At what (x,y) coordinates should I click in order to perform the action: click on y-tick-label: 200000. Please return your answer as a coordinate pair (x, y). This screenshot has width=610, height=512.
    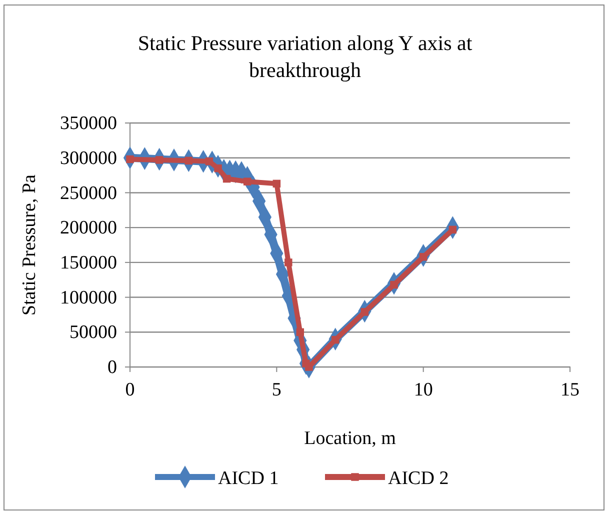
    Looking at the image, I should click on (88, 228).